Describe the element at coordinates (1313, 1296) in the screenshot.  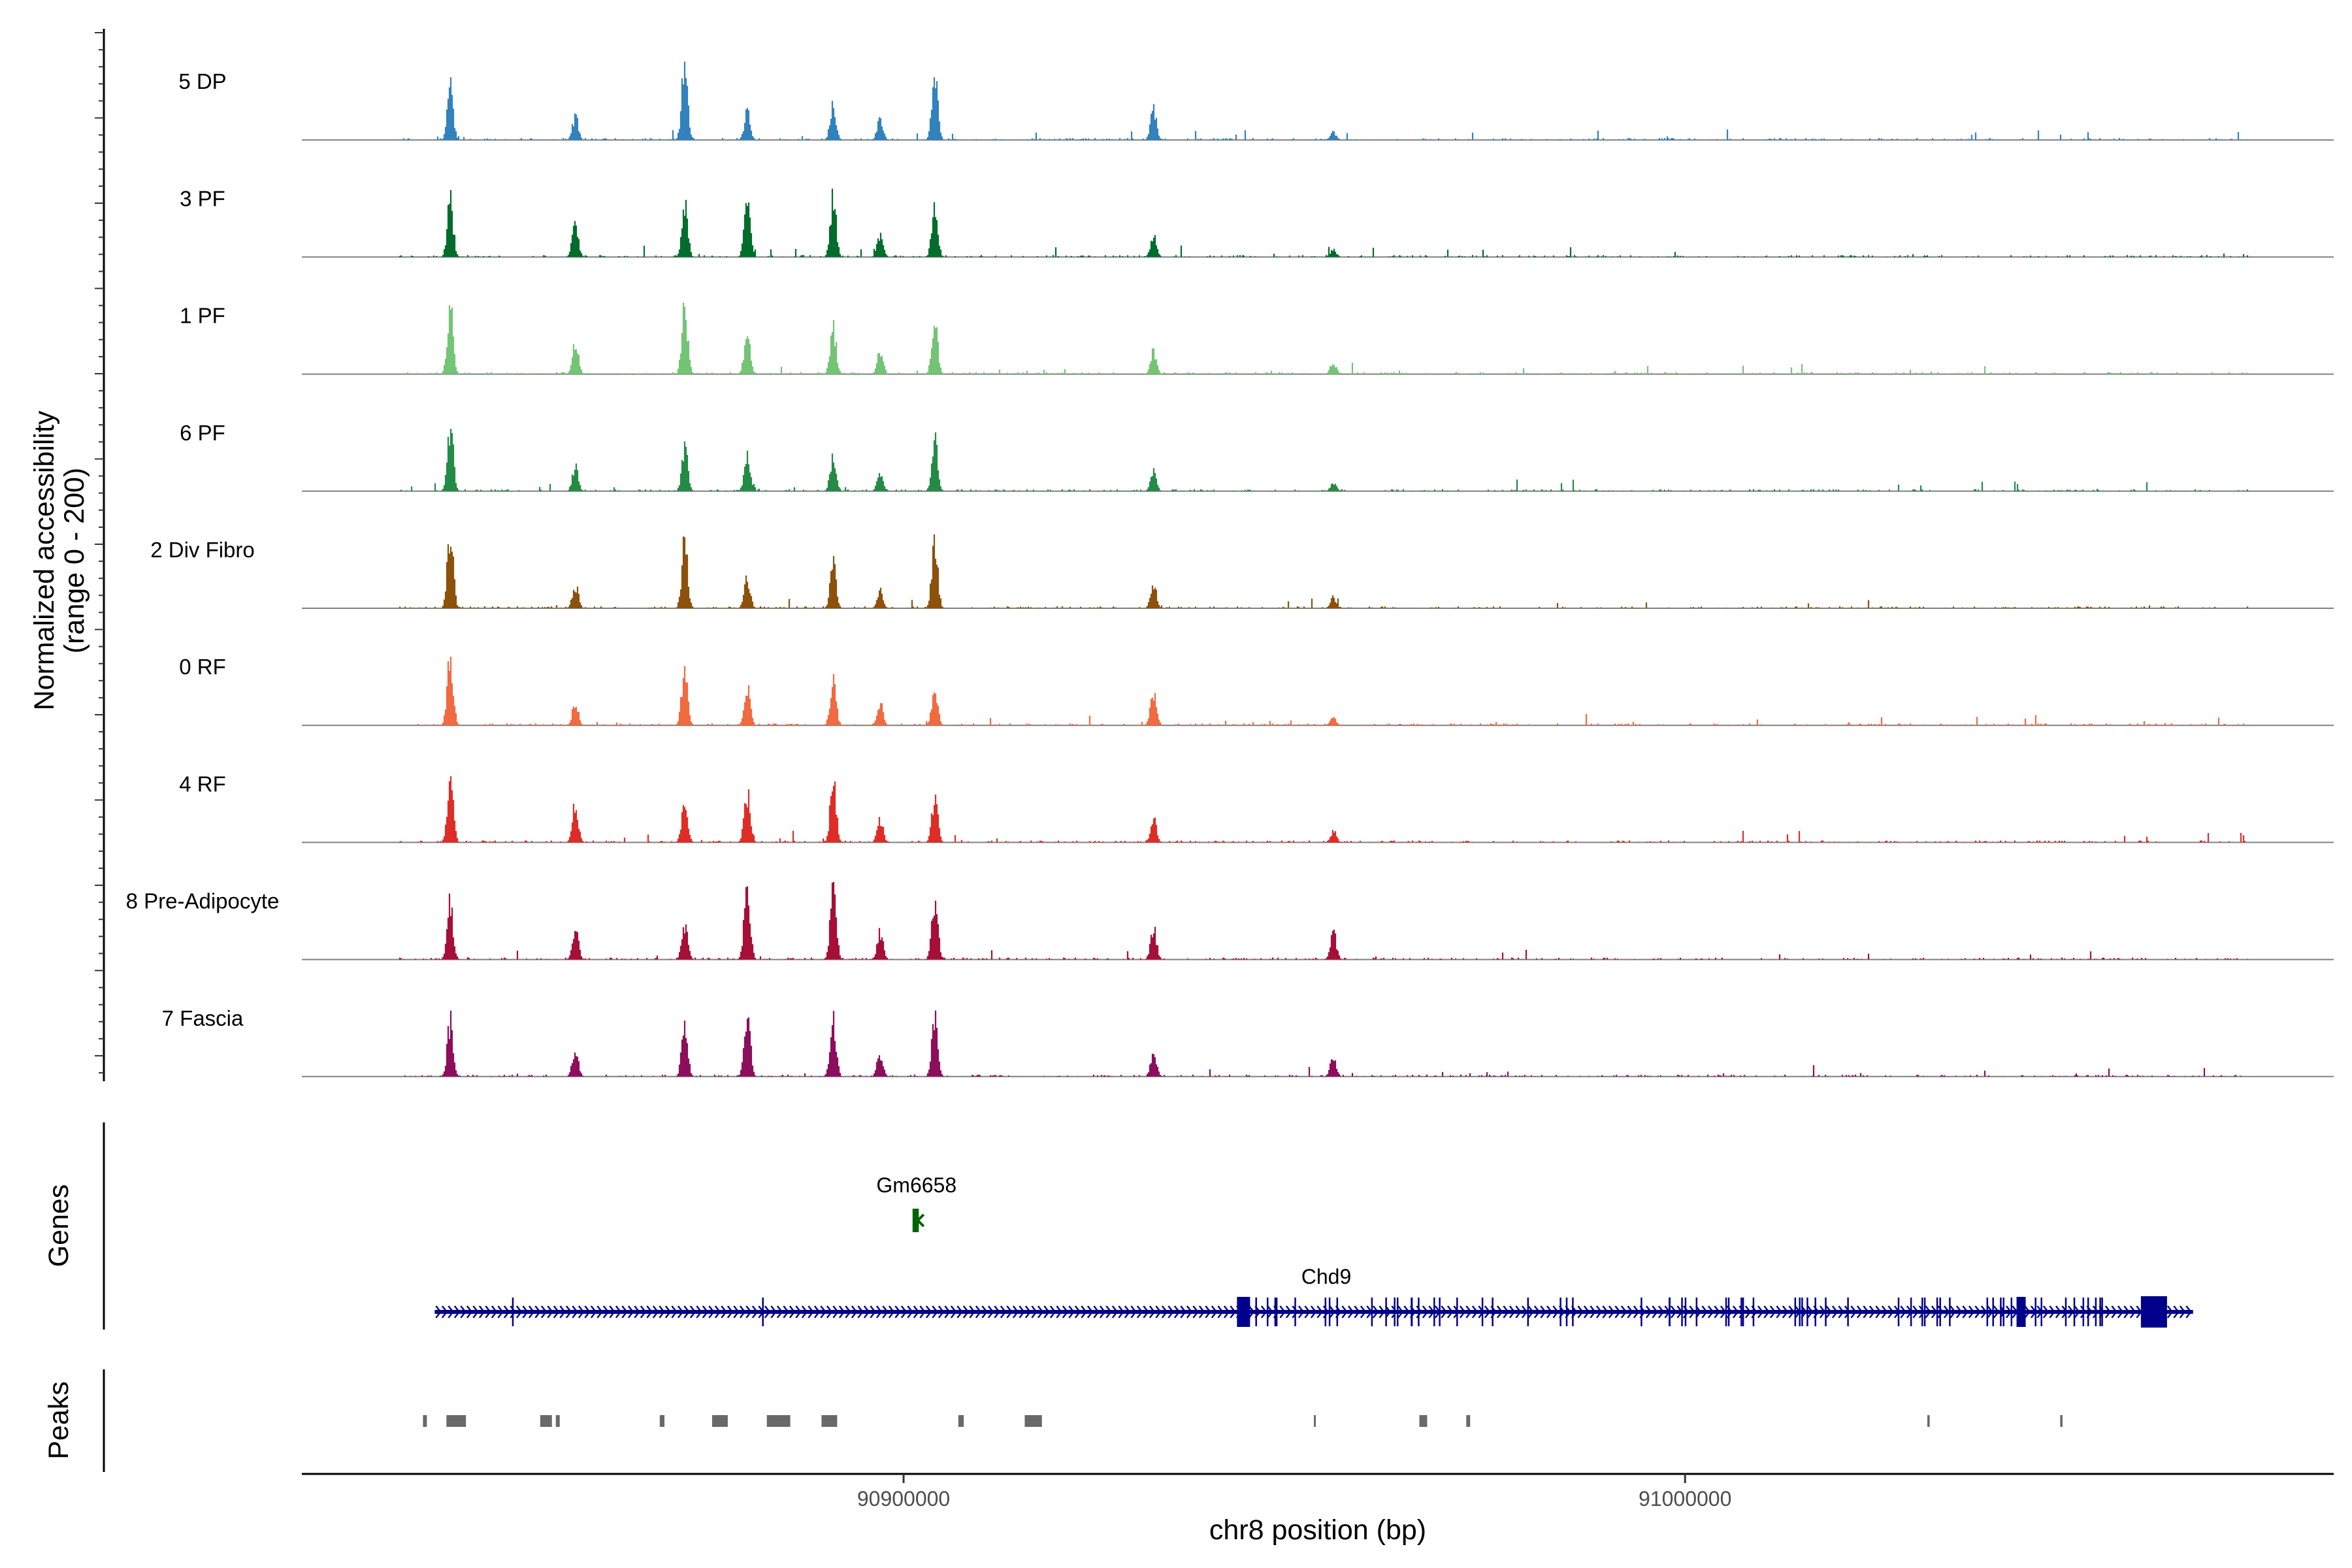
I see `gene-model: Chd9` at that location.